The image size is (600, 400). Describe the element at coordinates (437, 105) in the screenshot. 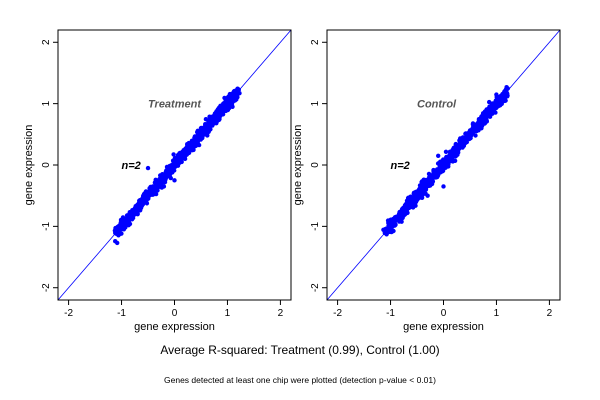

I see `group-label: Control` at that location.